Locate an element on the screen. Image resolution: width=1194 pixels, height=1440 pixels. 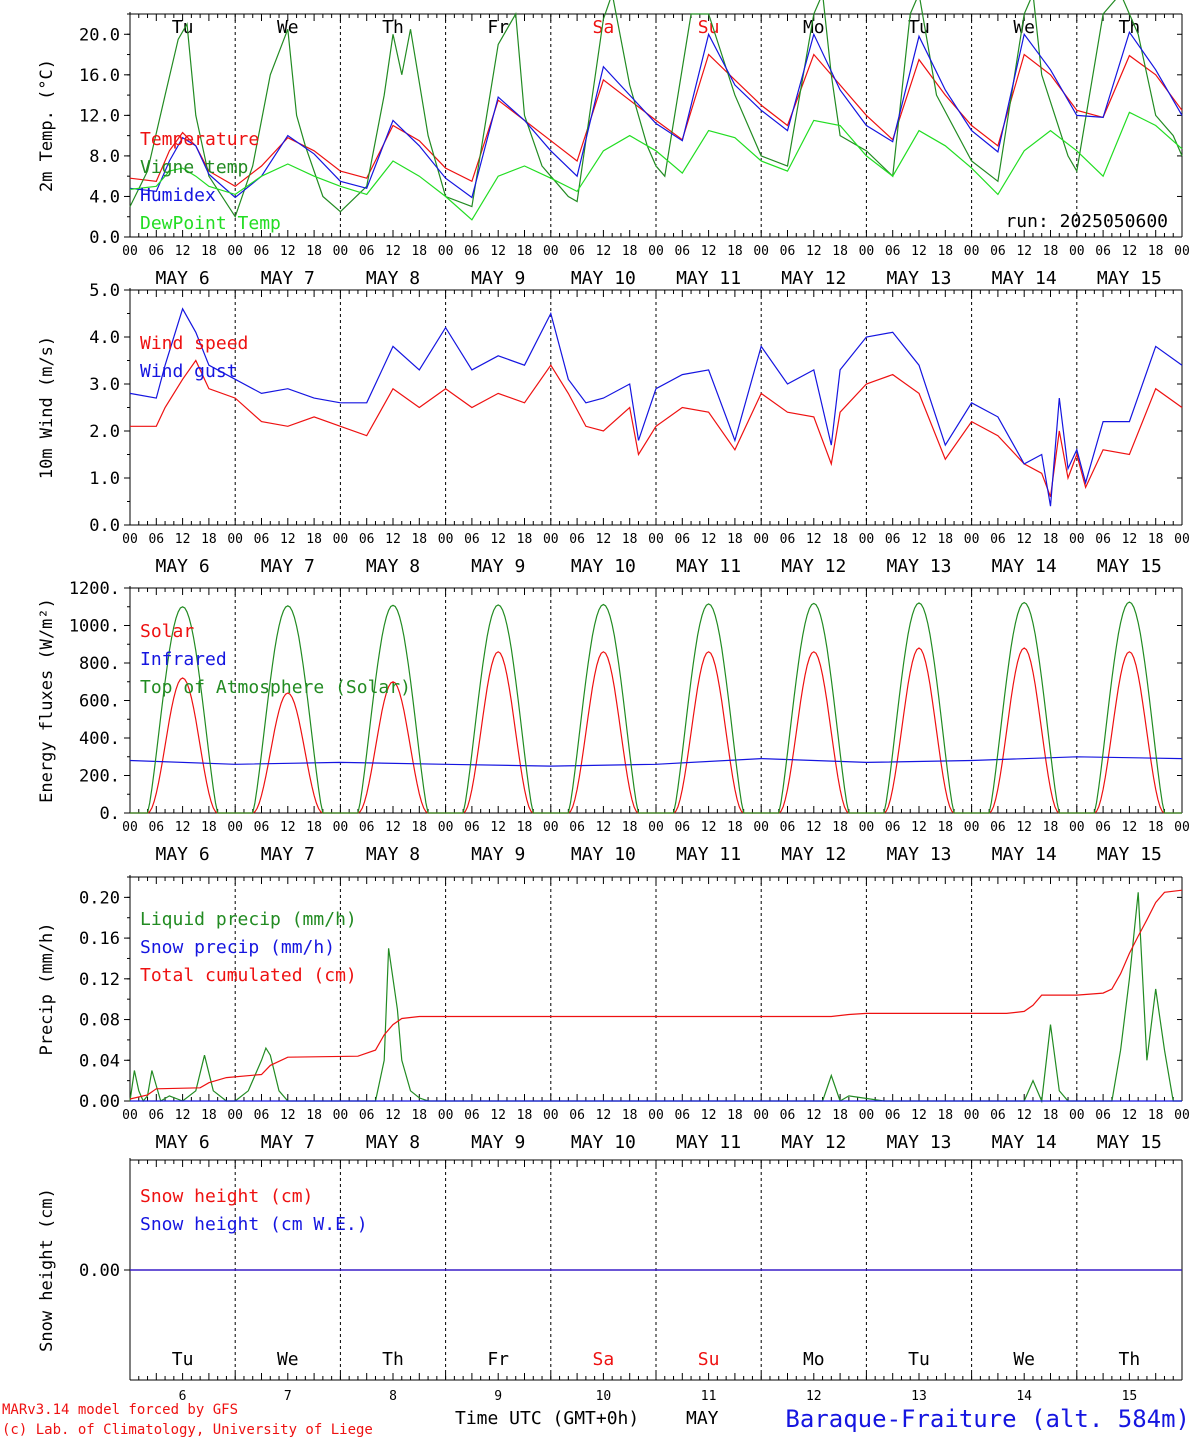
y-tick-label: 5.0 is located at coordinates (104, 291).